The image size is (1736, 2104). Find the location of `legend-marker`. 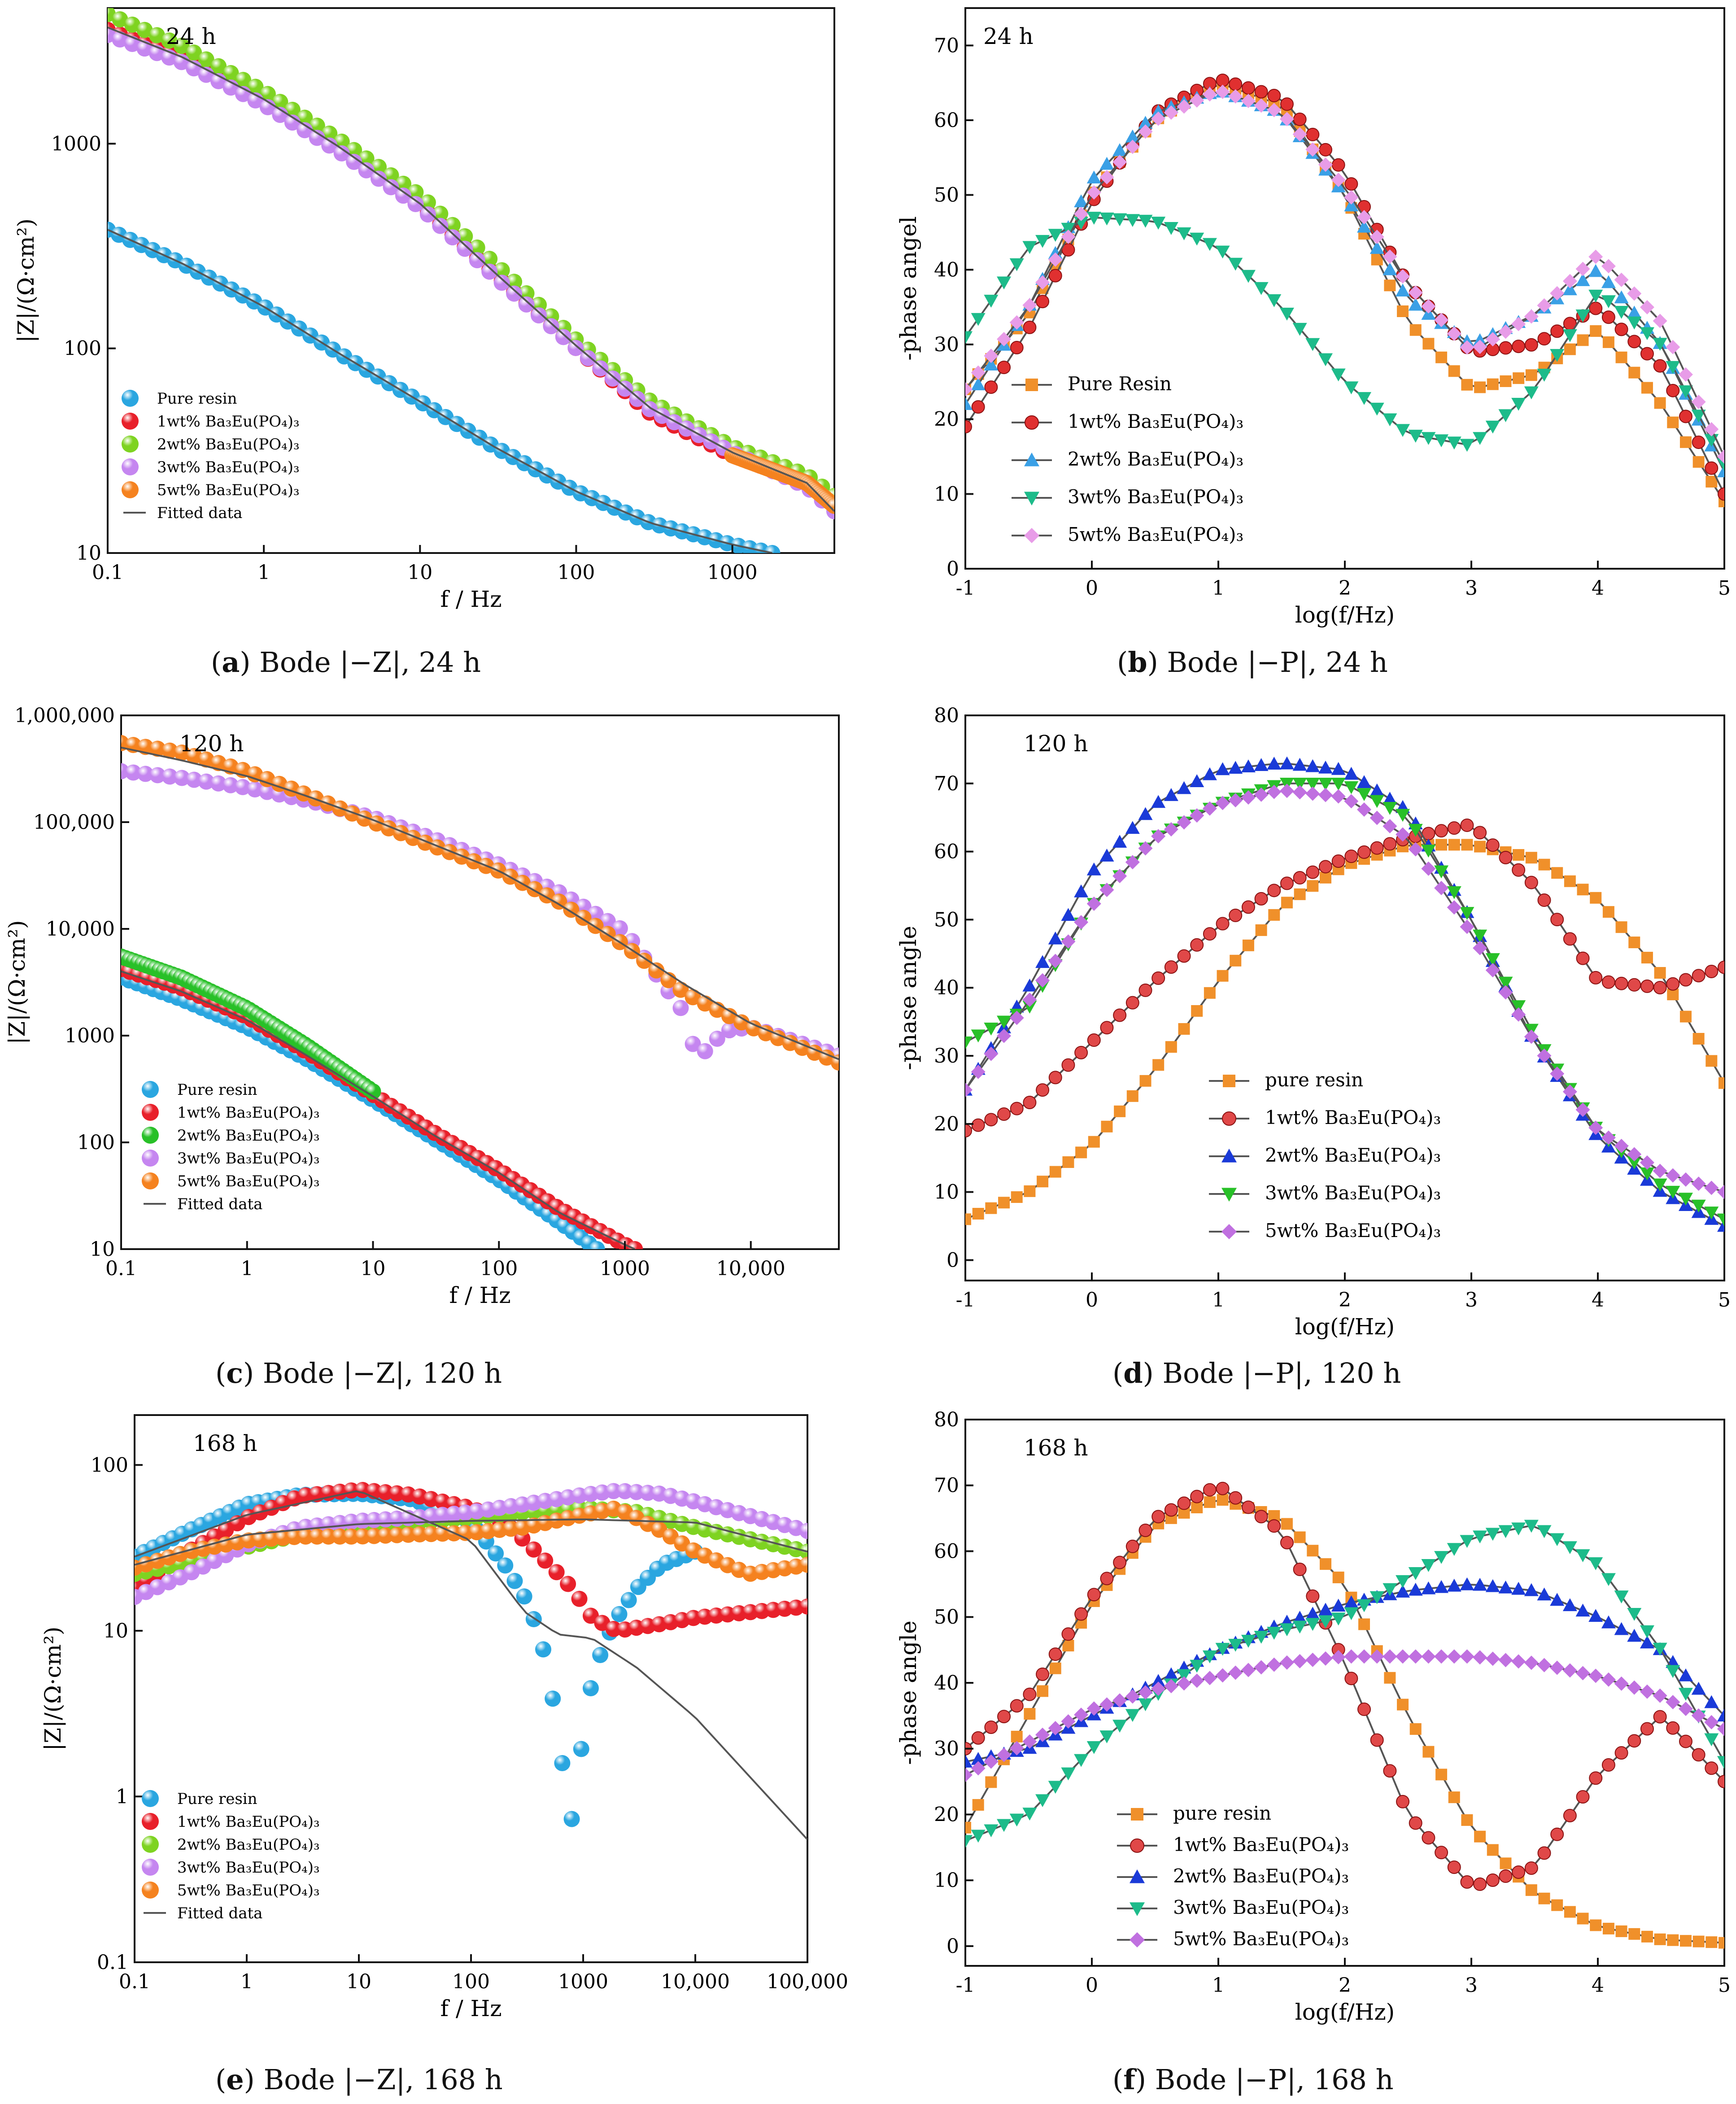

legend-marker is located at coordinates (1031, 460).